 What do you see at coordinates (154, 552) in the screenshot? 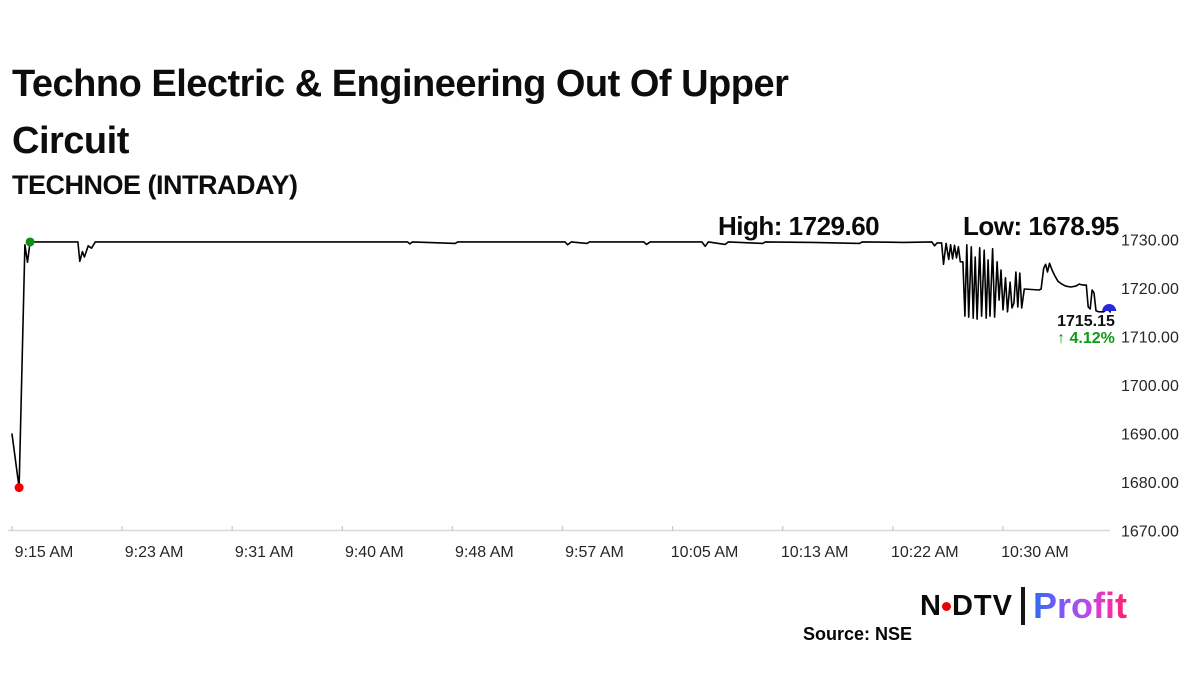
I see `x-axis-label: 9:23 AM` at bounding box center [154, 552].